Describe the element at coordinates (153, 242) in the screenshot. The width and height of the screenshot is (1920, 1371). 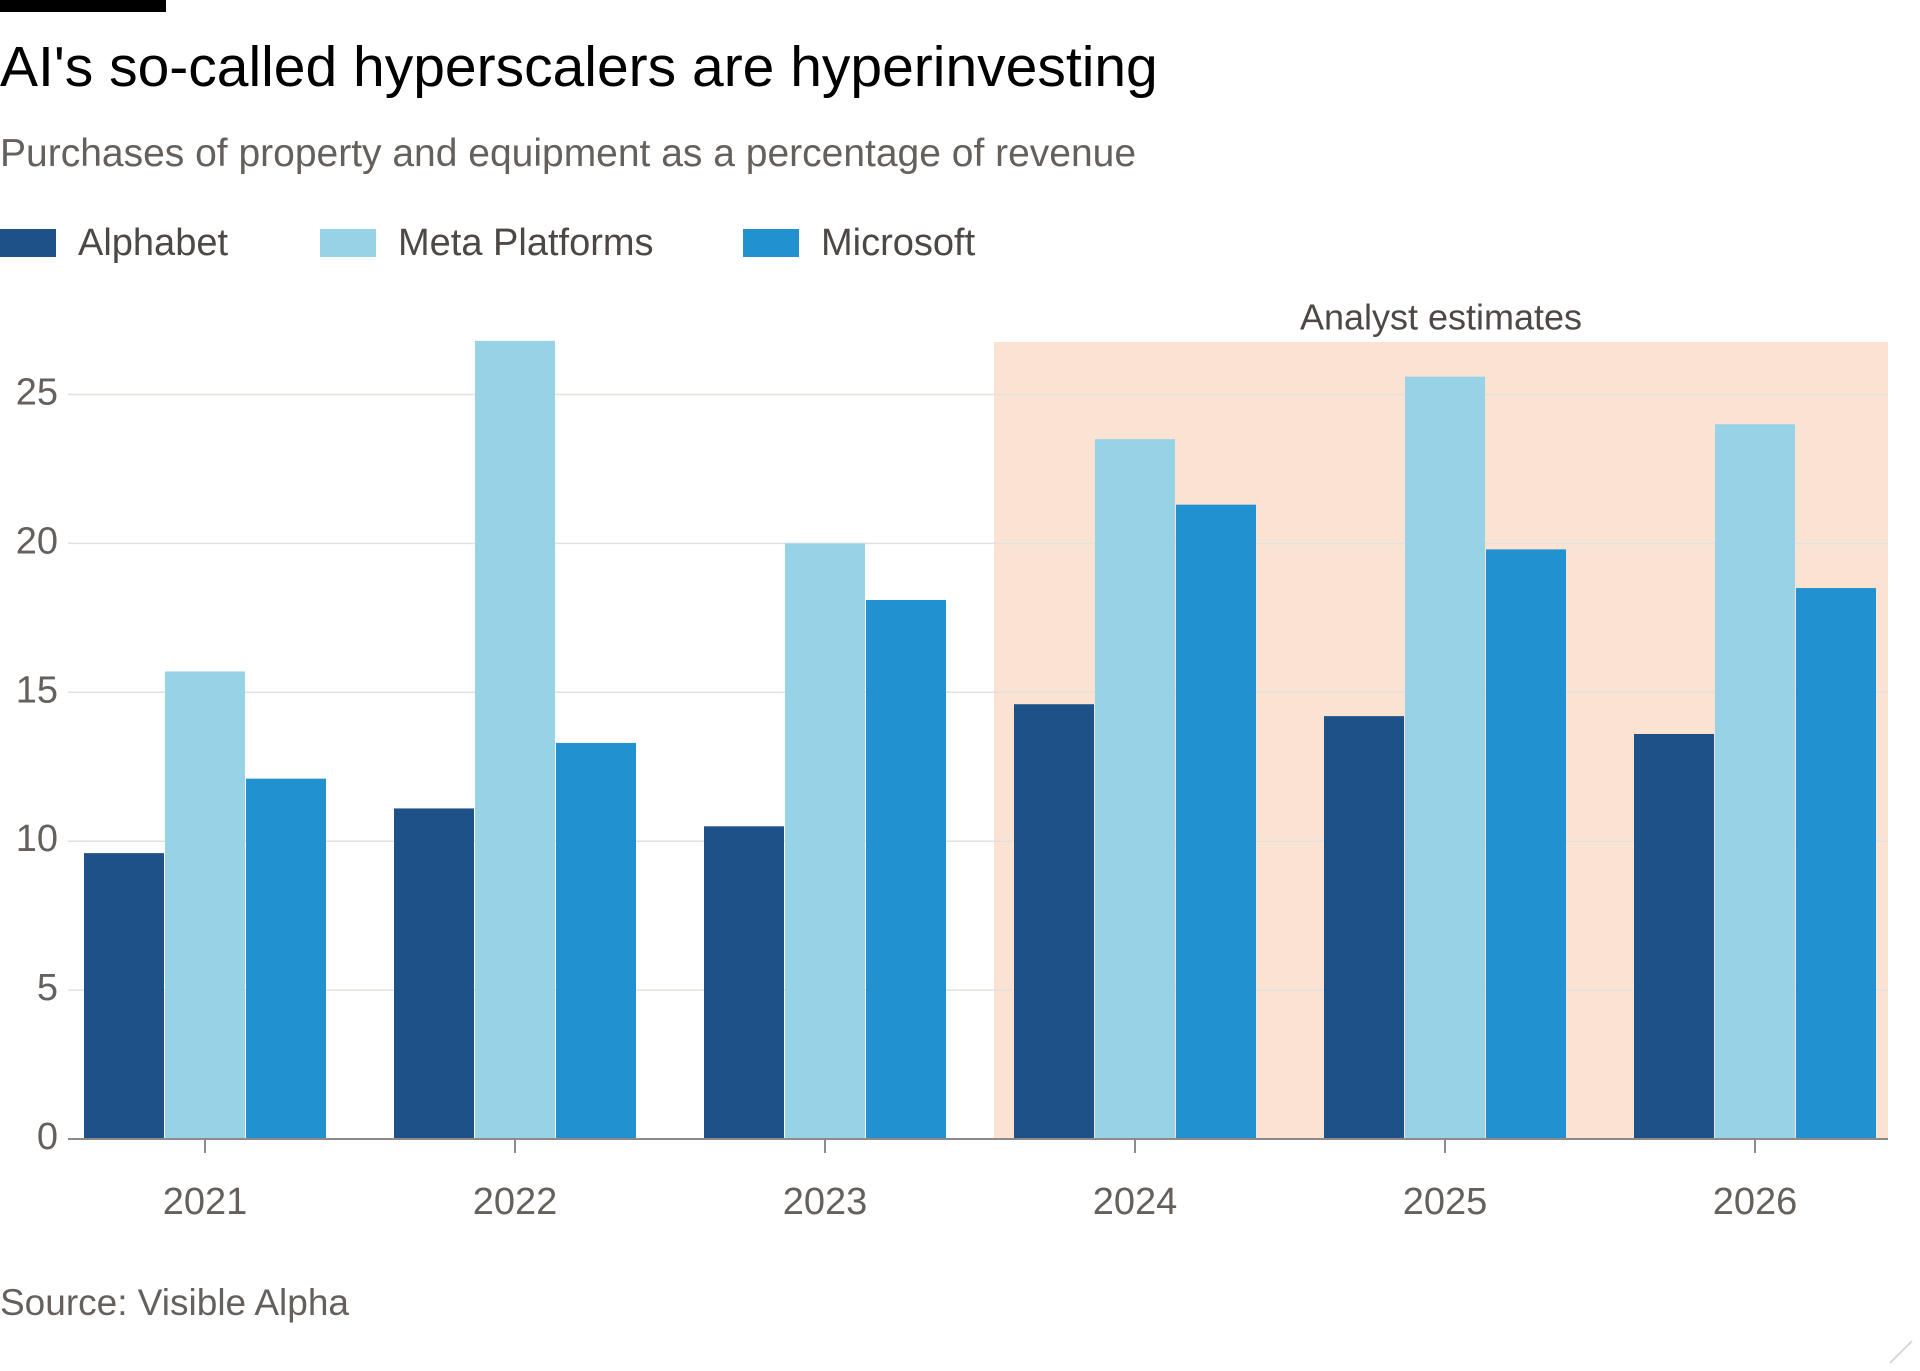
I see `legend-label-alphabet: Alphabet` at that location.